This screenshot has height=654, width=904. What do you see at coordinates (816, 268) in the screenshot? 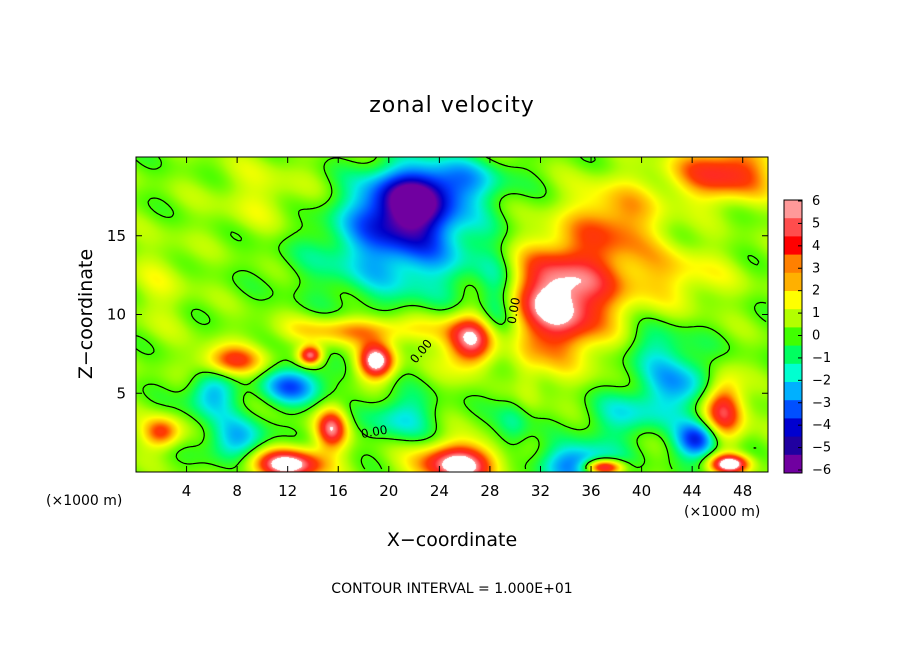
I see `colorbar-label: 3` at bounding box center [816, 268].